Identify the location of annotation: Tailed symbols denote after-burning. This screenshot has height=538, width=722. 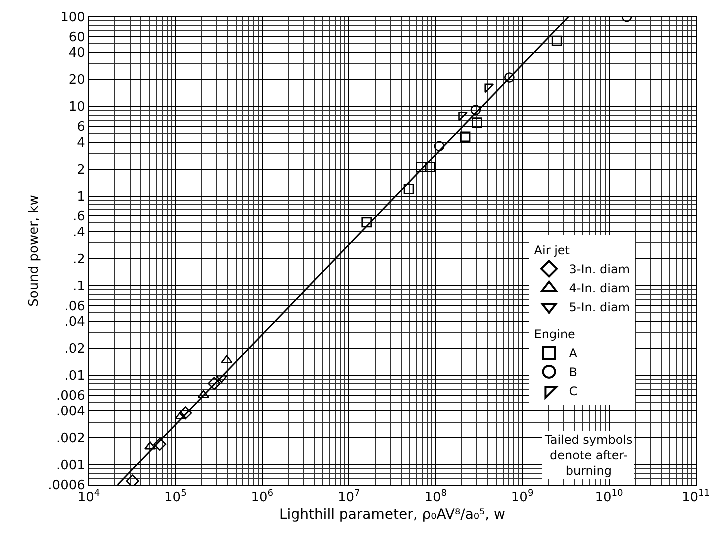
(588, 455).